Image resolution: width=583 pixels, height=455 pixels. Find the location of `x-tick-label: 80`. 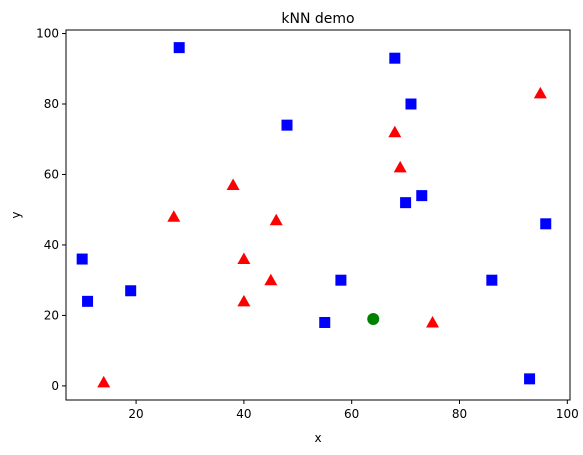

x-tick-label: 80 is located at coordinates (459, 414).